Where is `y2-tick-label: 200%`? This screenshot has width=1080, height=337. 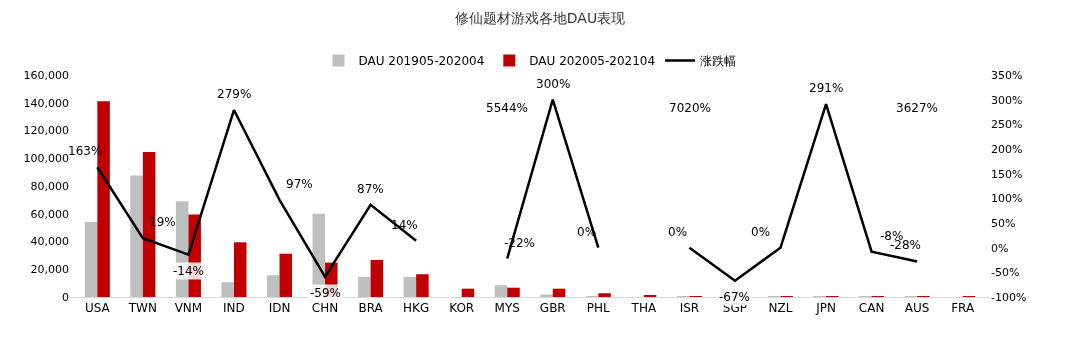
y2-tick-label: 200% is located at coordinates (1007, 149).